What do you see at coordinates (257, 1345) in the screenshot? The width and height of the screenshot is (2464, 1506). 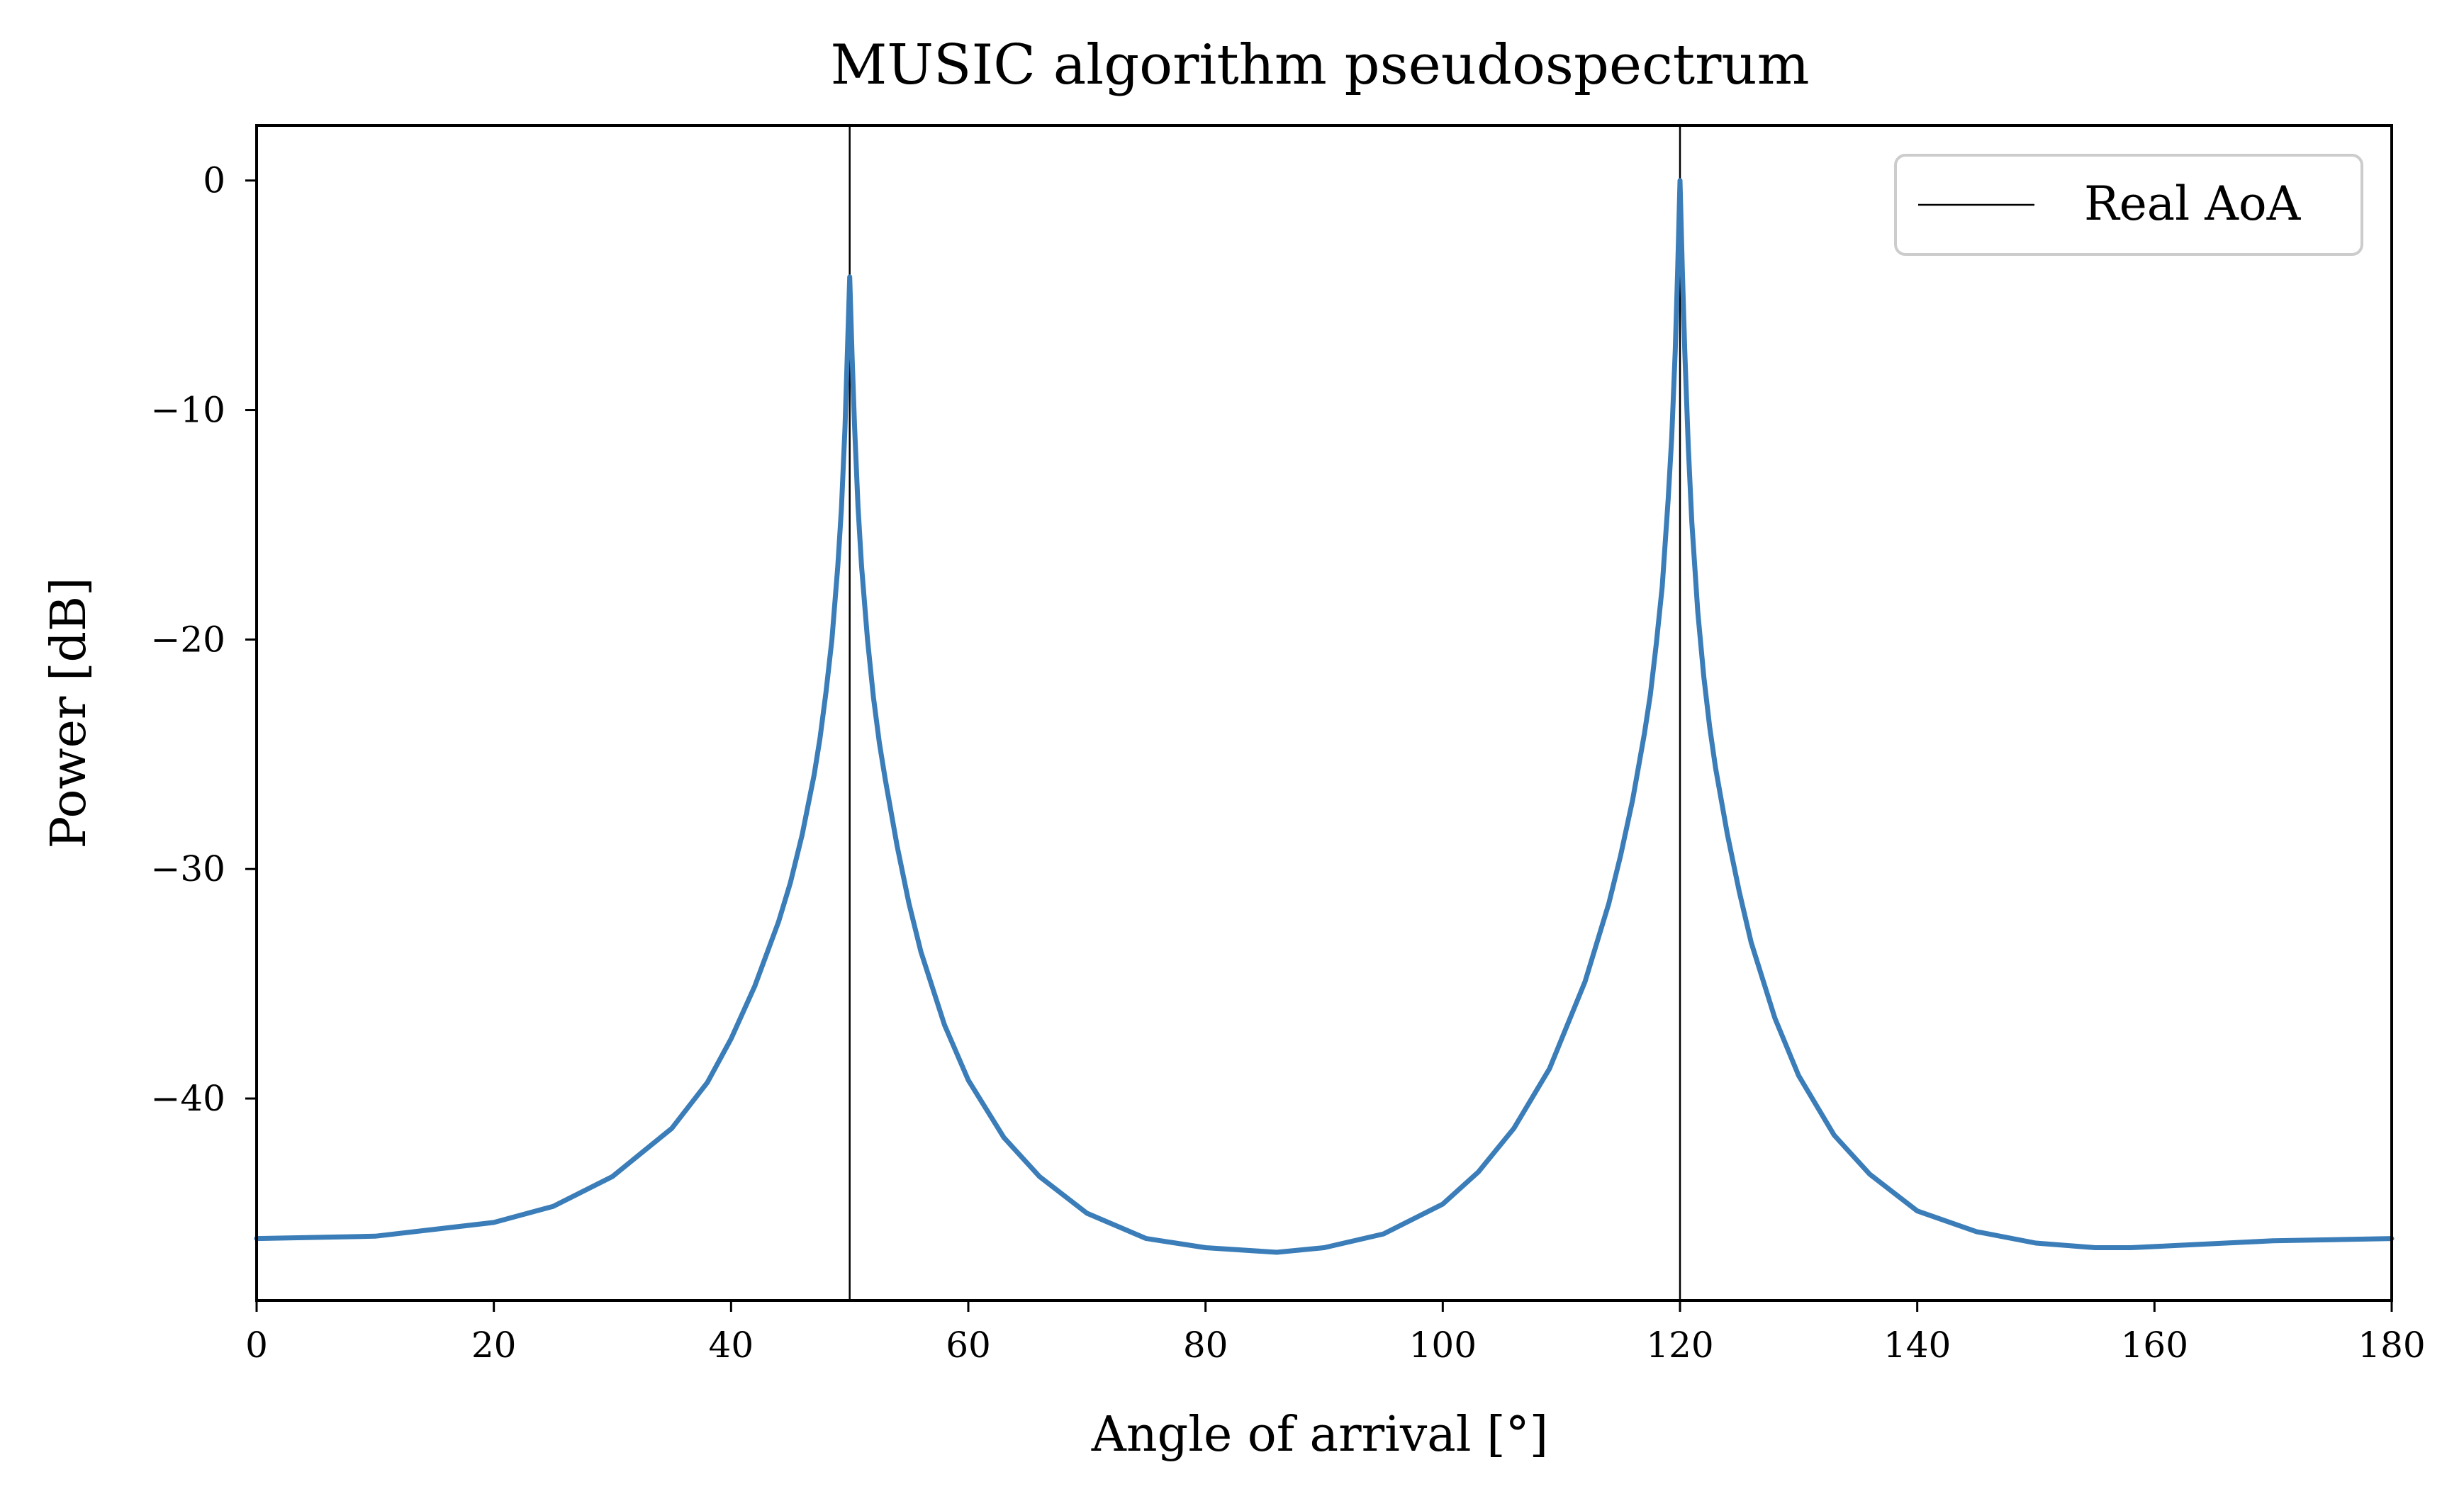 I see `x-tick-label-0: 0` at bounding box center [257, 1345].